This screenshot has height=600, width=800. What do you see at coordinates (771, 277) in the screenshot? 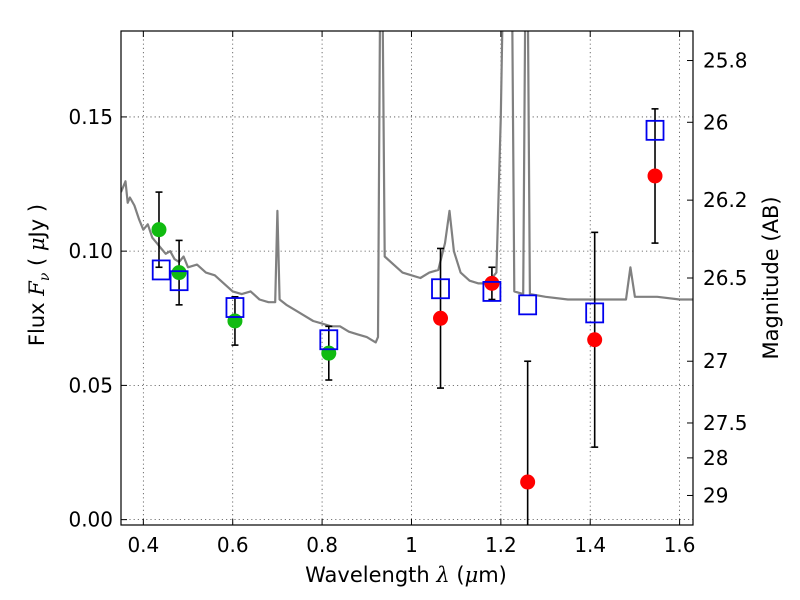
I see `right-axis-title: Magnitude (AB)` at bounding box center [771, 277].